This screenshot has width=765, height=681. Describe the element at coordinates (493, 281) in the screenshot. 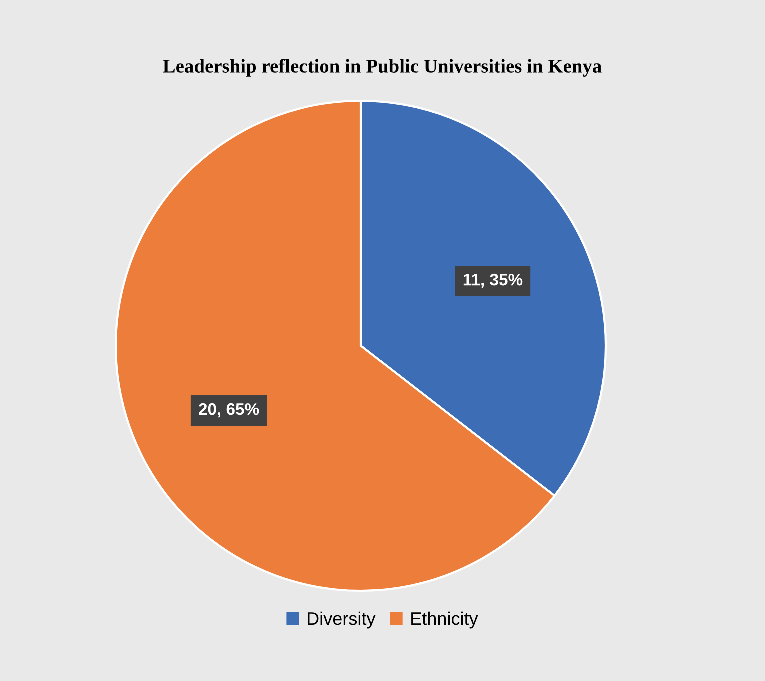

I see `data-label: 11, 35%` at that location.